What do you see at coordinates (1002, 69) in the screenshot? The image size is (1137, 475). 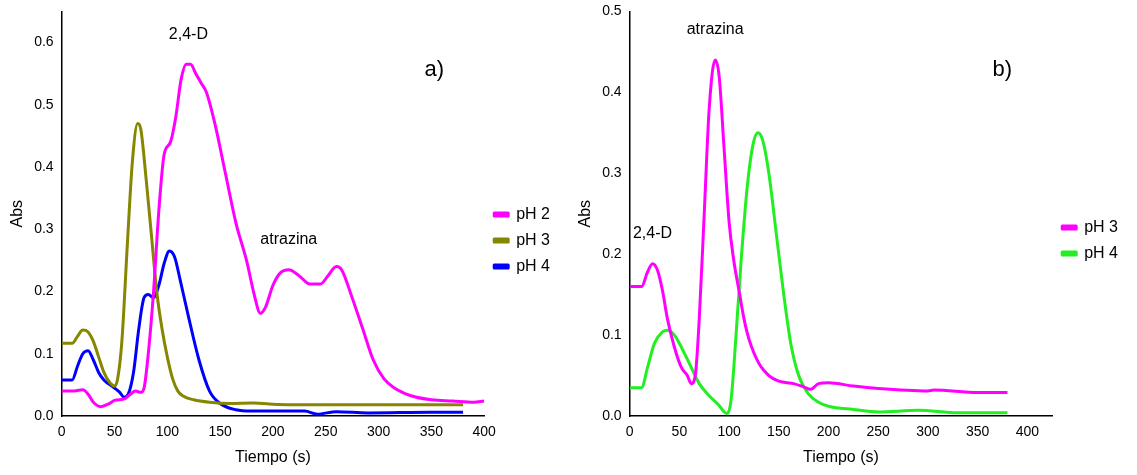 I see `annotation: b)` at bounding box center [1002, 69].